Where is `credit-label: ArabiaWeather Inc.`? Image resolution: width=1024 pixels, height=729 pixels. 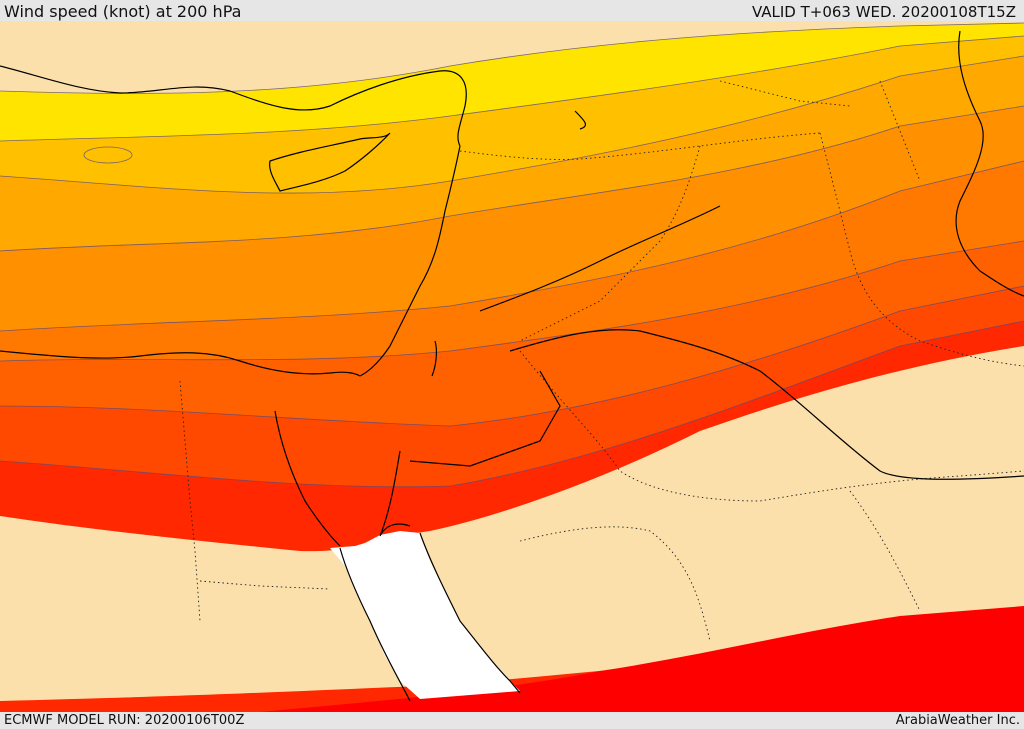 credit-label: ArabiaWeather Inc. is located at coordinates (957, 720).